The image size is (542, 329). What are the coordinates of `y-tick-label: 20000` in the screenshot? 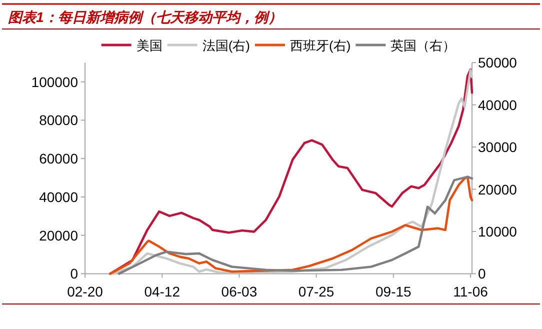 It's located at (58, 235).